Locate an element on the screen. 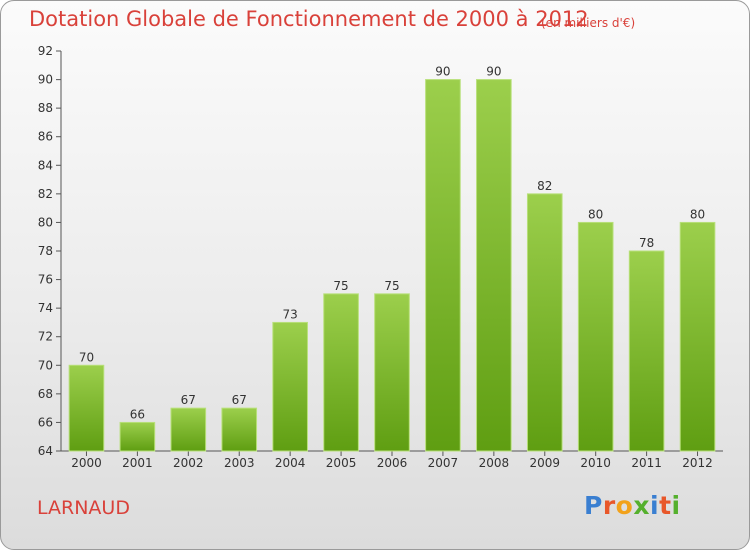 This screenshot has height=550, width=750. bar-2005 is located at coordinates (341, 372).